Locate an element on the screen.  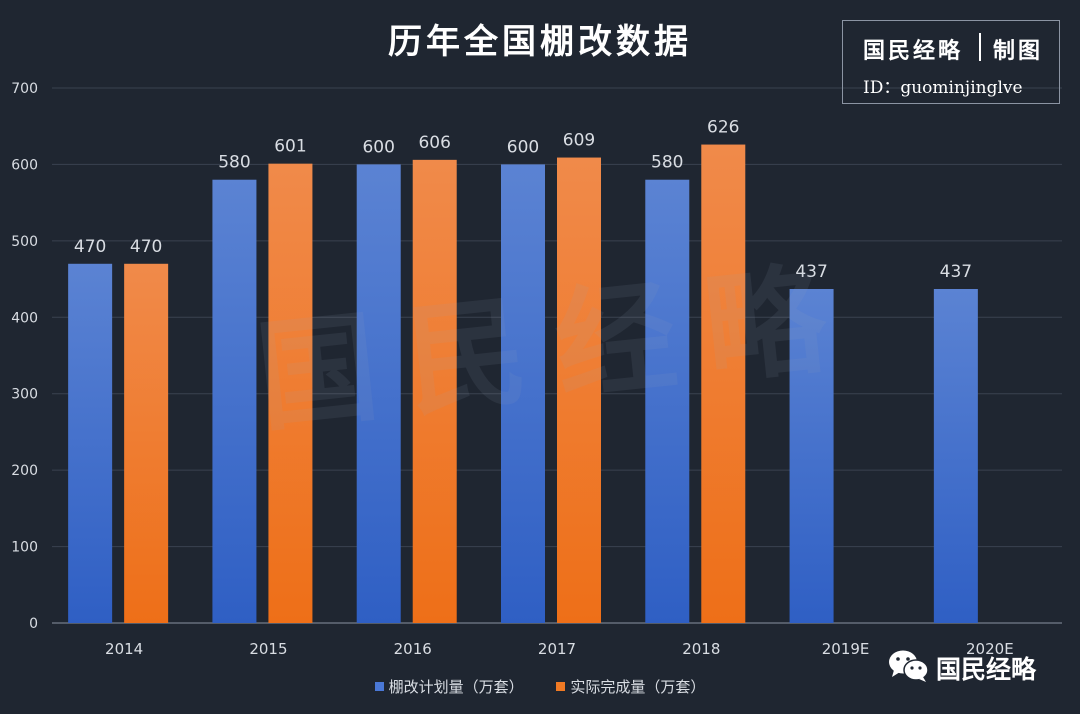
data-label: 606 is located at coordinates (434, 143).